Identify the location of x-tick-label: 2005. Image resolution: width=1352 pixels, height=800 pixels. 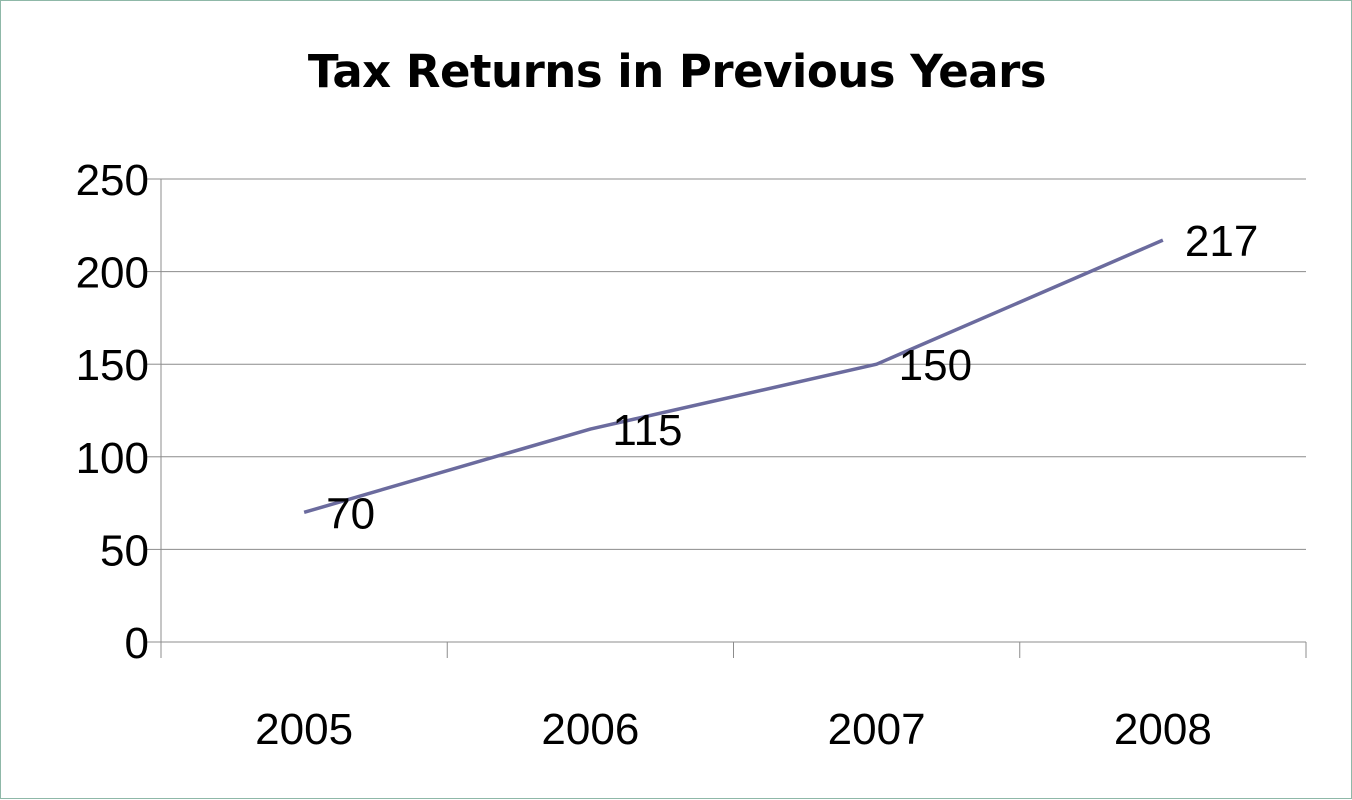
(304, 729).